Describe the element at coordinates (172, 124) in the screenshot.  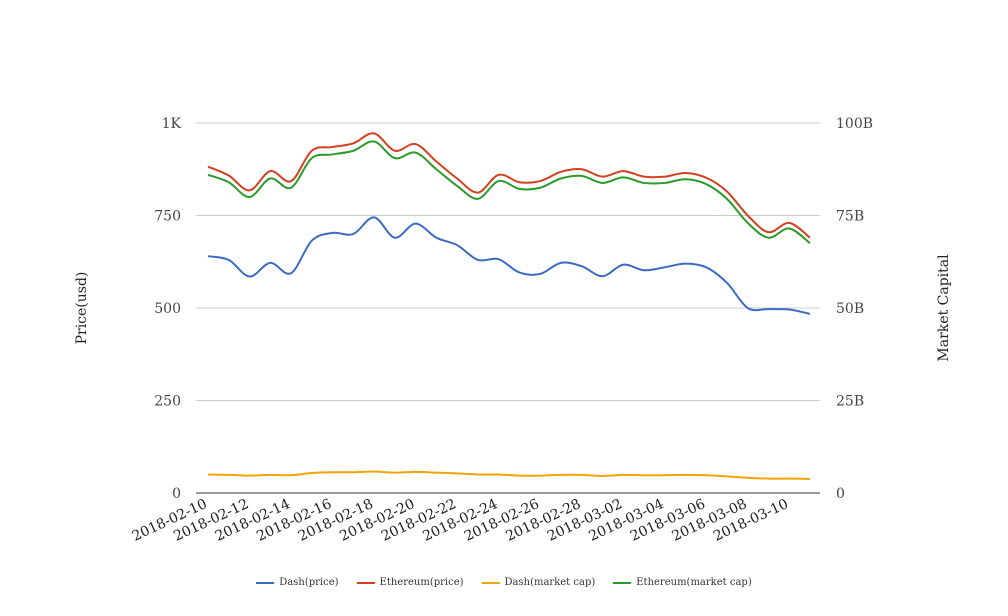
I see `y-tick-label: 1K` at that location.